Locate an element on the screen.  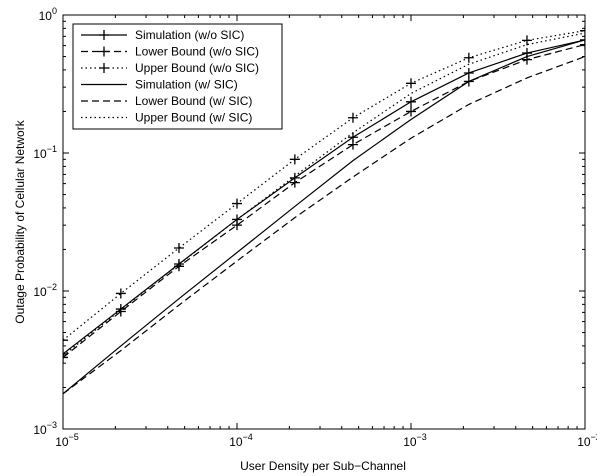
x-tick-label: 10⁻² is located at coordinates (587, 440).